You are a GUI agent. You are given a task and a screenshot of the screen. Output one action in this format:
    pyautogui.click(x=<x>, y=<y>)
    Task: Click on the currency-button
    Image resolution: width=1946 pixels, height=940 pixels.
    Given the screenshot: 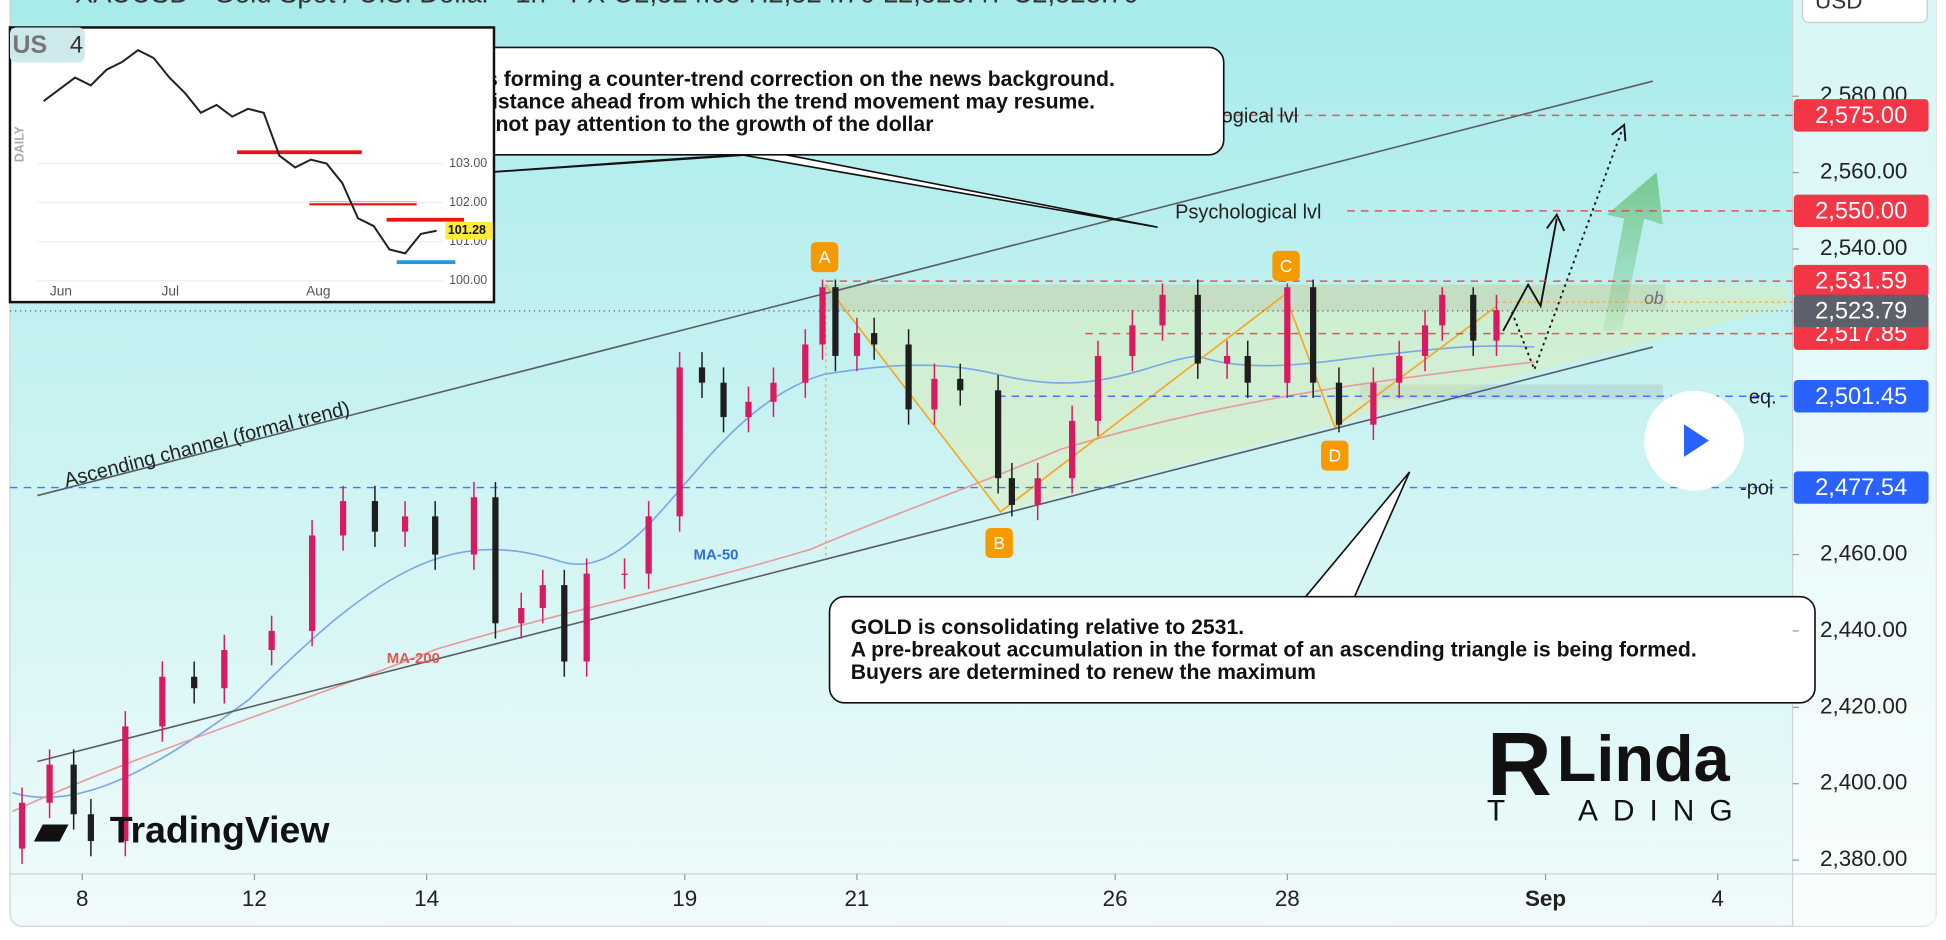 What is the action you would take?
    pyautogui.click(x=1864, y=12)
    